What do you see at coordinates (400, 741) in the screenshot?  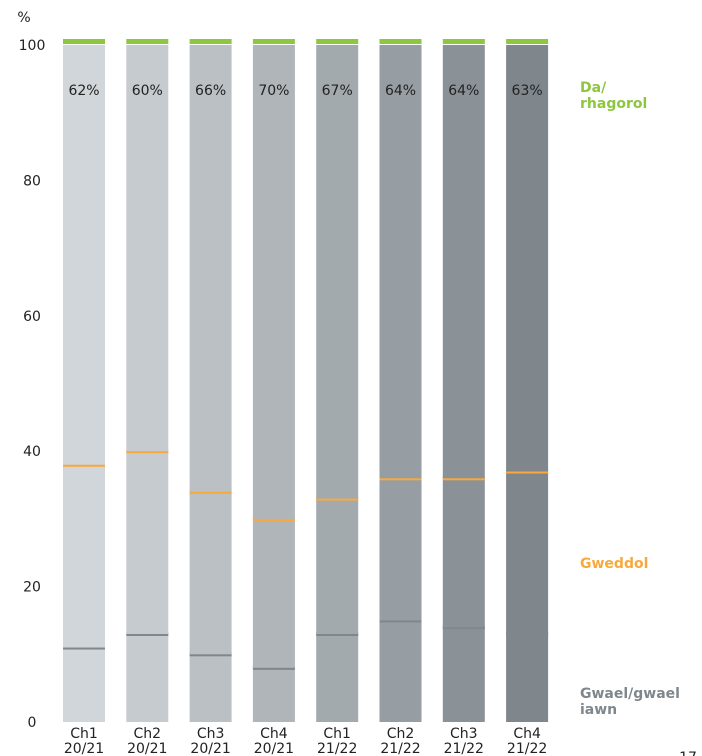 I see `x-tick-label: Ch2 21/22` at bounding box center [400, 741].